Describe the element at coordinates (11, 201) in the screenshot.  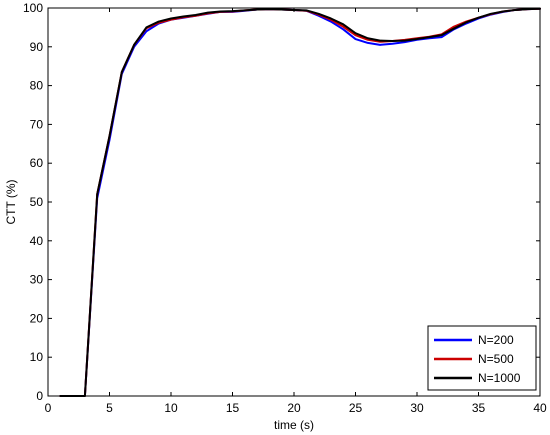
I see `y-axis-label: CTT (%)` at that location.